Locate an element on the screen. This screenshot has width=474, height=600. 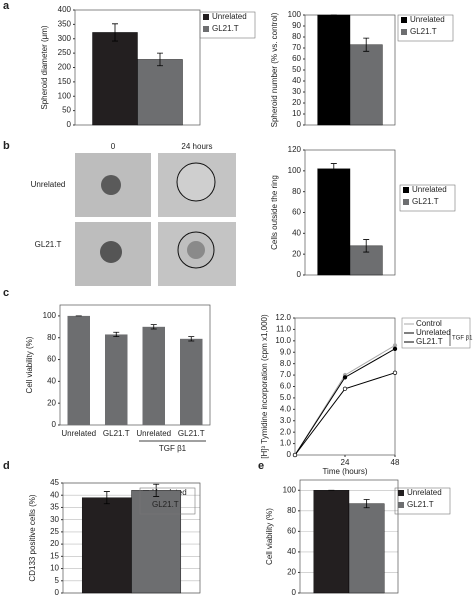
y-tick-label: 350 is located at coordinates (65, 23).